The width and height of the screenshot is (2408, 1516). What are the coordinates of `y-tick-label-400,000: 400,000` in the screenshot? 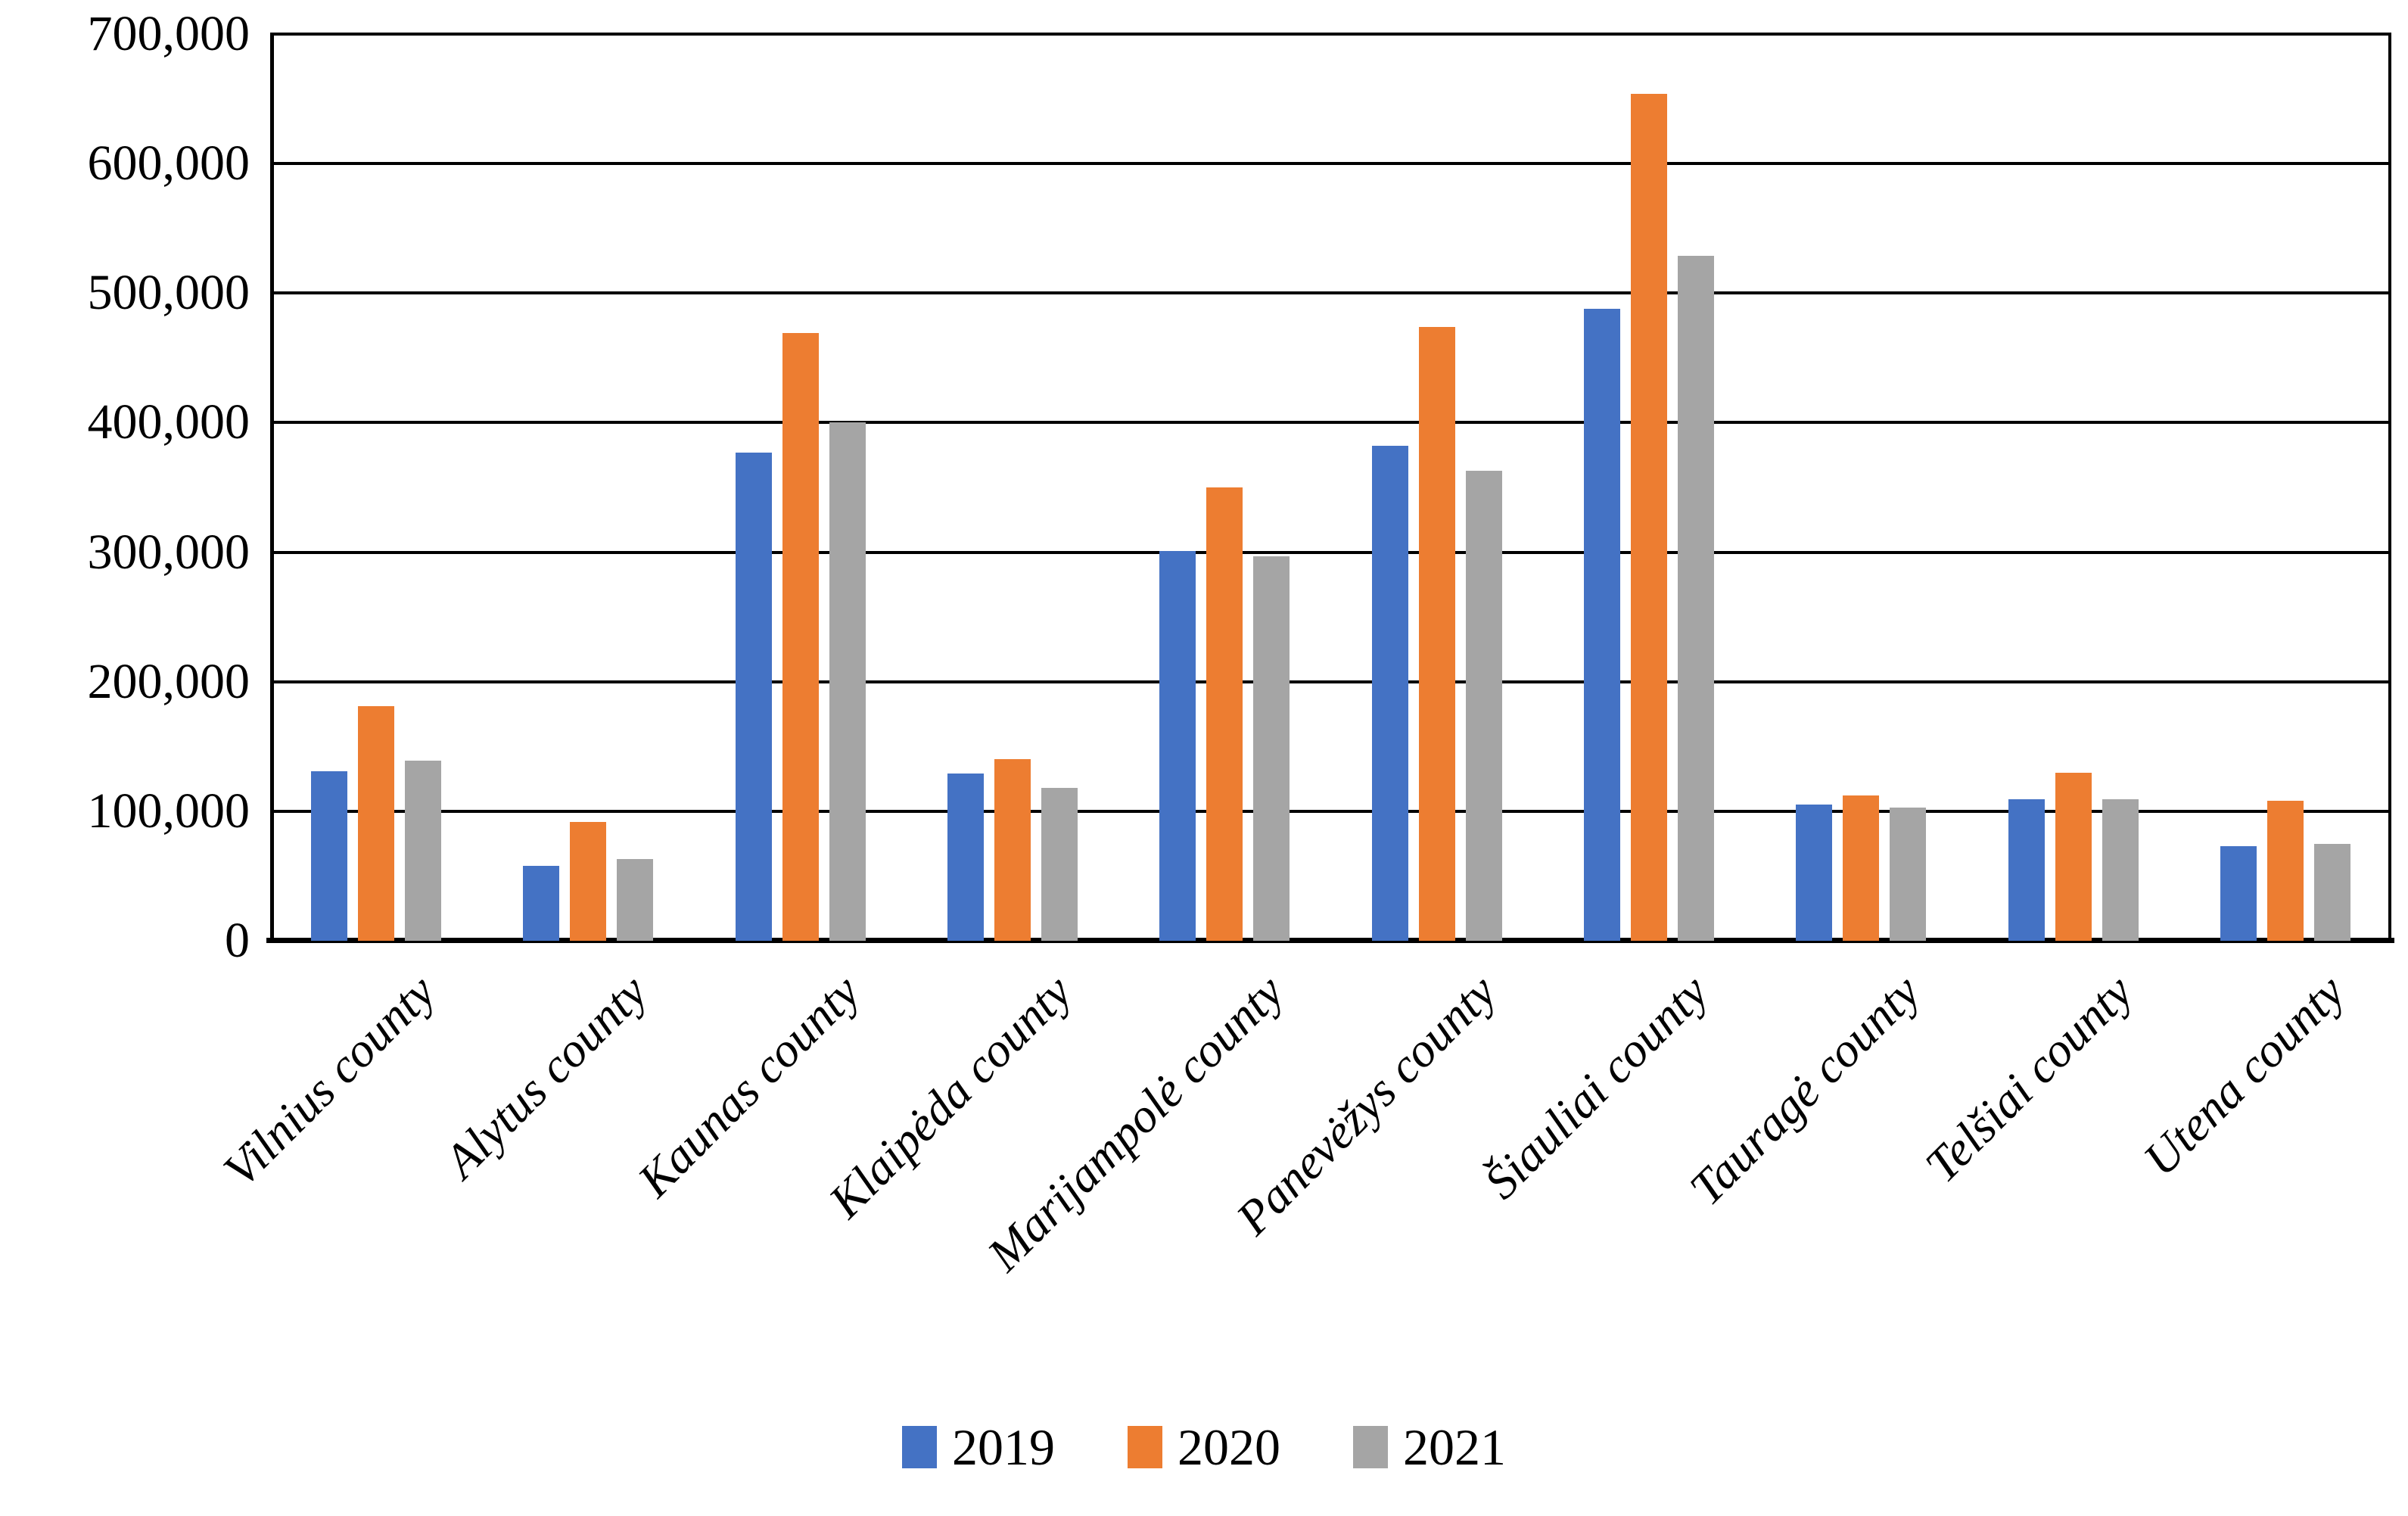 It's located at (168, 422).